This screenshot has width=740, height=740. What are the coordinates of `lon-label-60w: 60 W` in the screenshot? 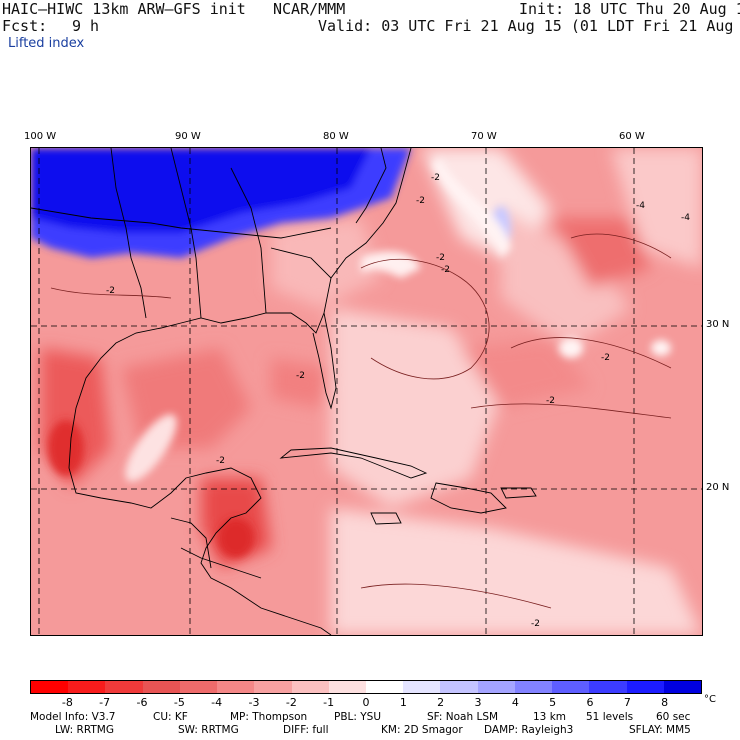 It's located at (632, 136).